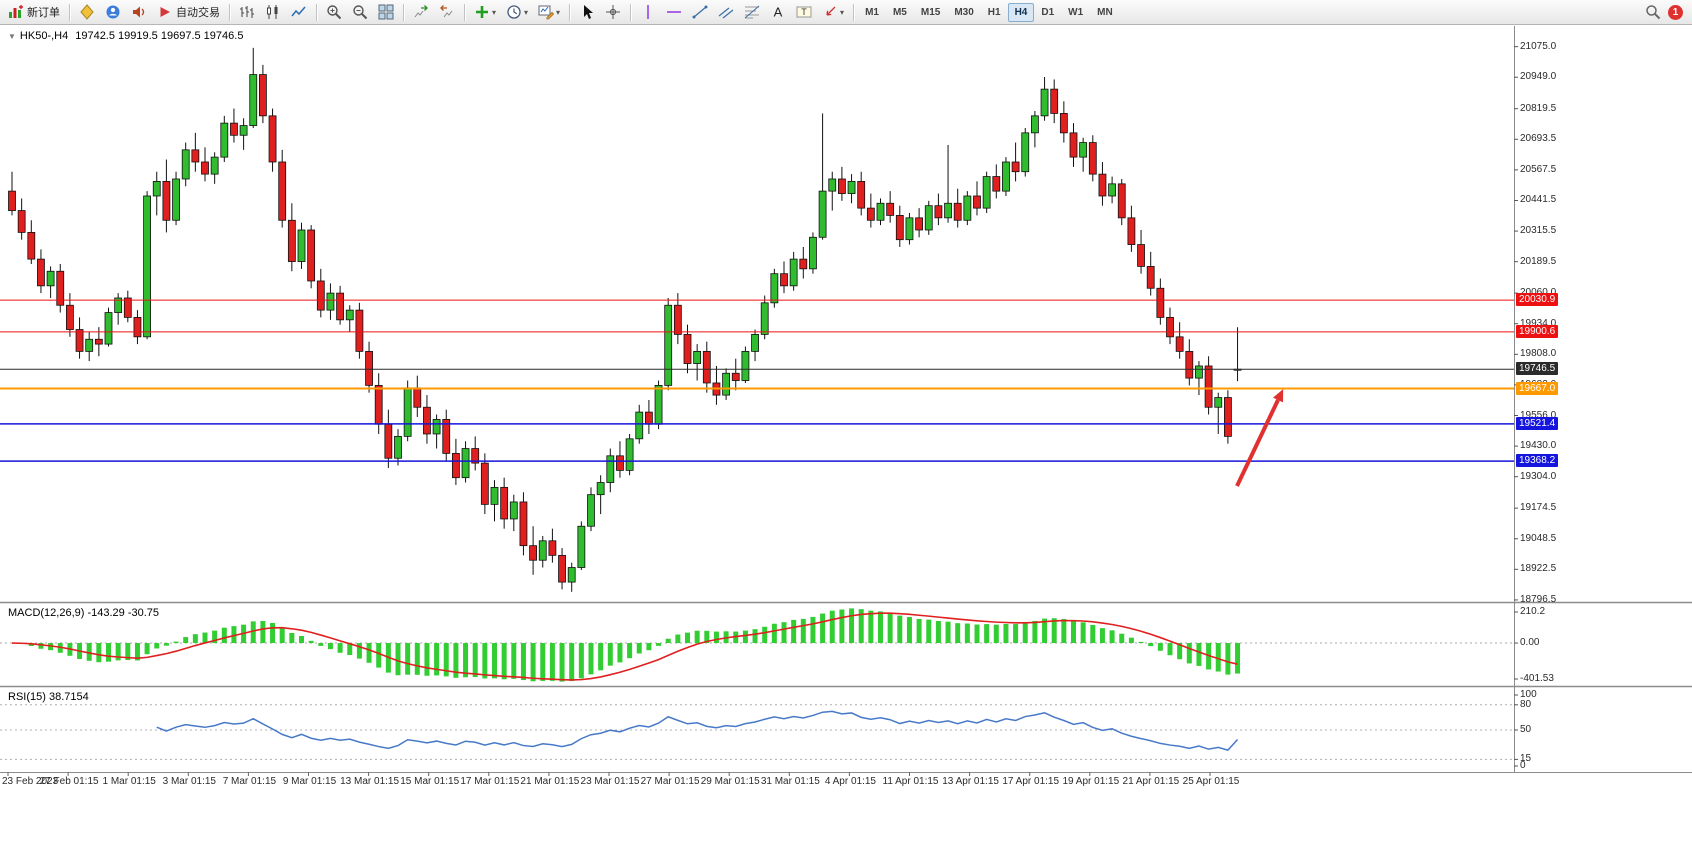  What do you see at coordinates (587, 12) in the screenshot?
I see `cursor-button` at bounding box center [587, 12].